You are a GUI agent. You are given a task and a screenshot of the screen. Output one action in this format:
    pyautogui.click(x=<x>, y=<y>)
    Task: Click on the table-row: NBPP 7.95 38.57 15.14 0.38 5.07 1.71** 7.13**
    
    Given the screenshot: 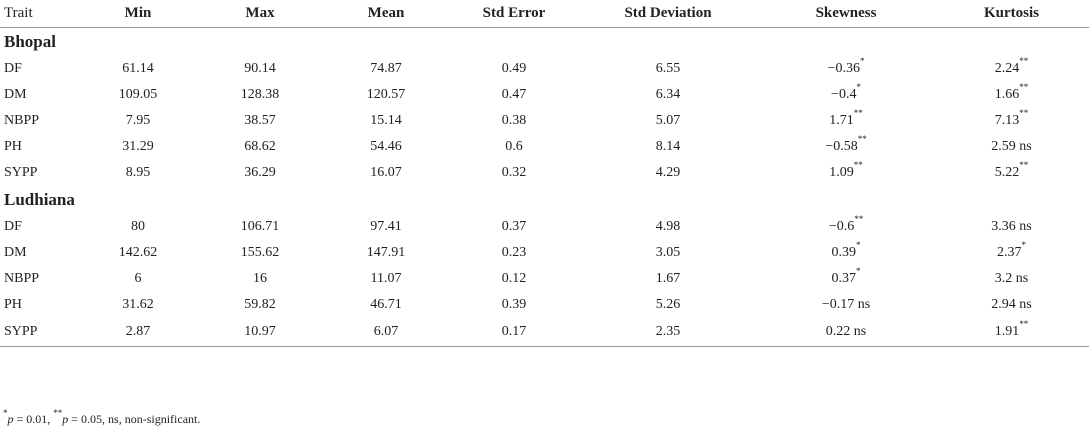 What is the action you would take?
    pyautogui.click(x=544, y=121)
    